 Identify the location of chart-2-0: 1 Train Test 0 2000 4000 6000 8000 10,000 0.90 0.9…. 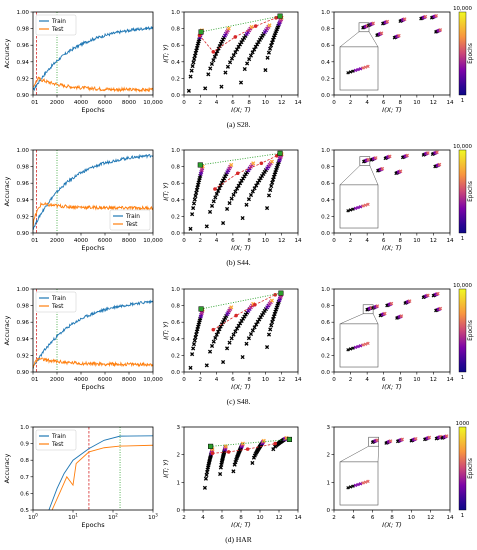
(83, 339).